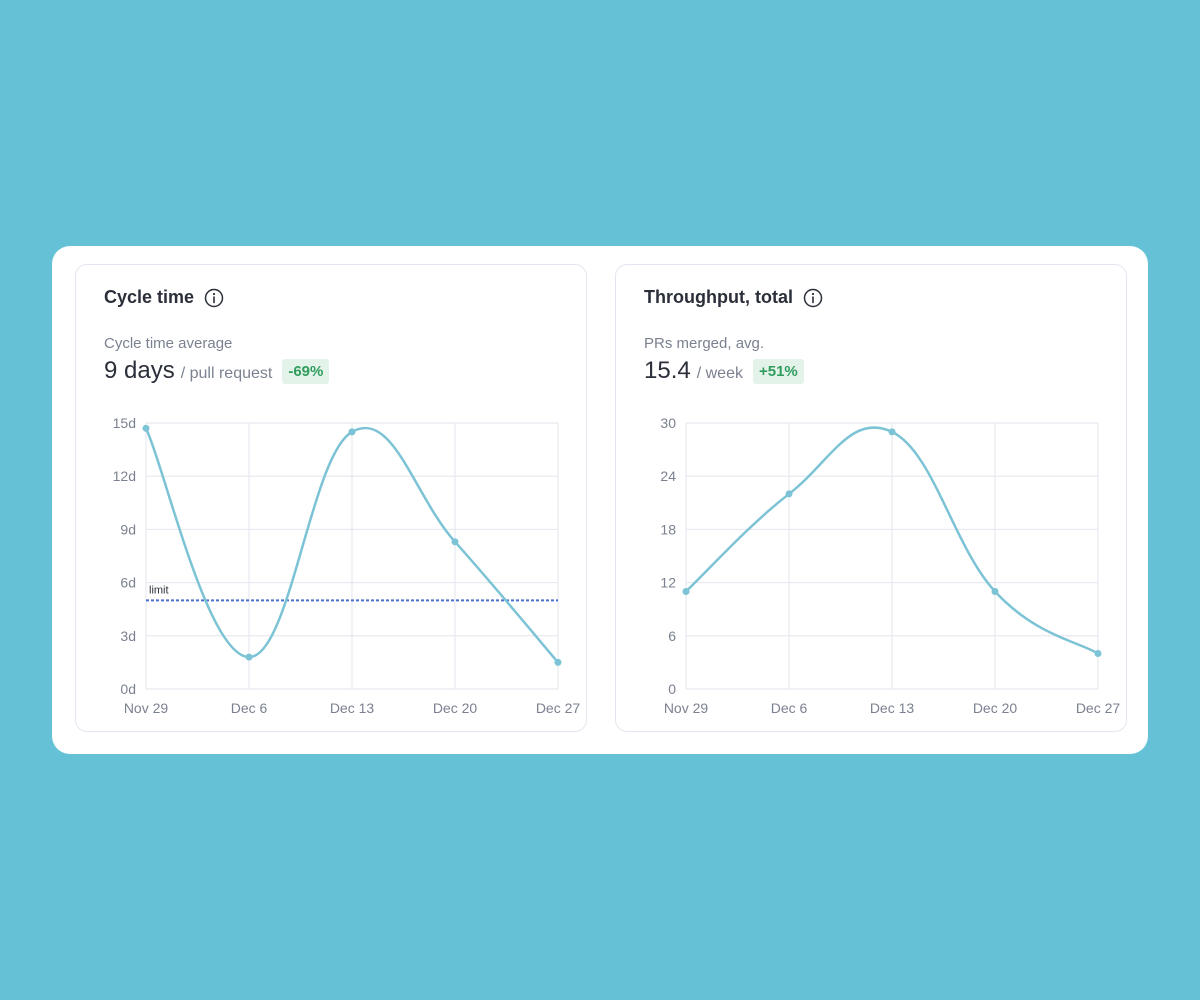 The width and height of the screenshot is (1200, 1000). What do you see at coordinates (139, 370) in the screenshot?
I see `metric-value: 9 days` at bounding box center [139, 370].